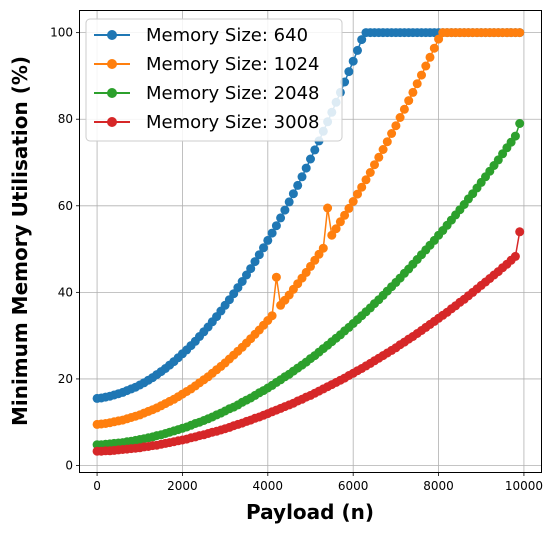 The width and height of the screenshot is (554, 534). What do you see at coordinates (227, 35) in the screenshot?
I see `legend-label: Memory Size: 640` at bounding box center [227, 35].